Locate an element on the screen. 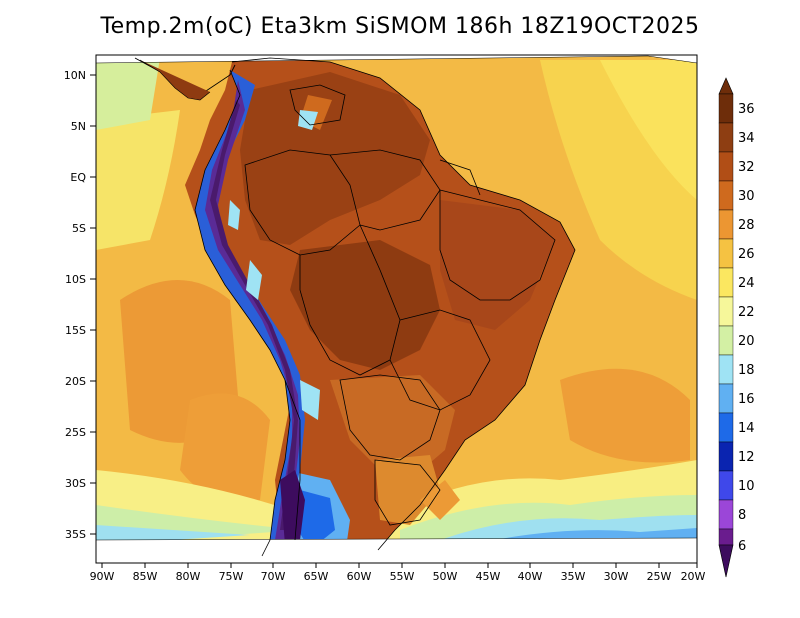 The height and width of the screenshot is (618, 800). lon-tick-label: 40W is located at coordinates (530, 576).